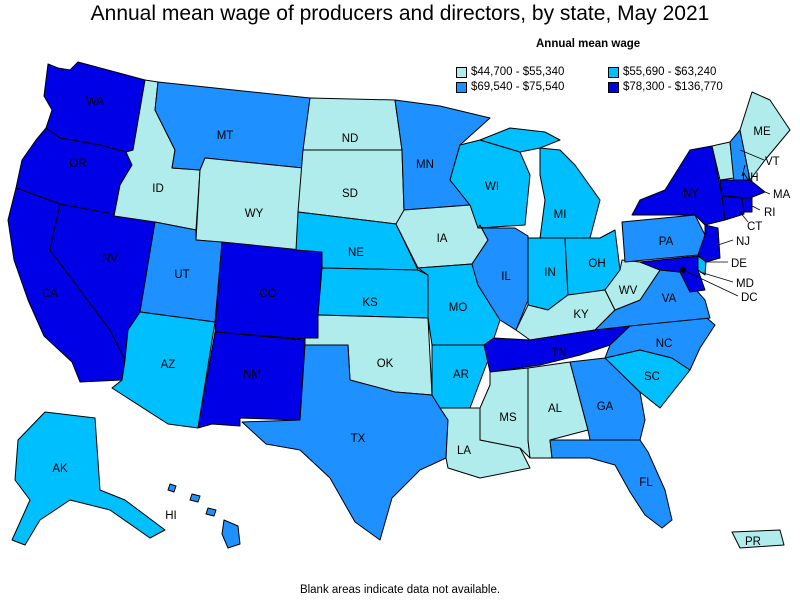 The width and height of the screenshot is (800, 600). Describe the element at coordinates (716, 277) in the screenshot. I see `leader-md` at that location.